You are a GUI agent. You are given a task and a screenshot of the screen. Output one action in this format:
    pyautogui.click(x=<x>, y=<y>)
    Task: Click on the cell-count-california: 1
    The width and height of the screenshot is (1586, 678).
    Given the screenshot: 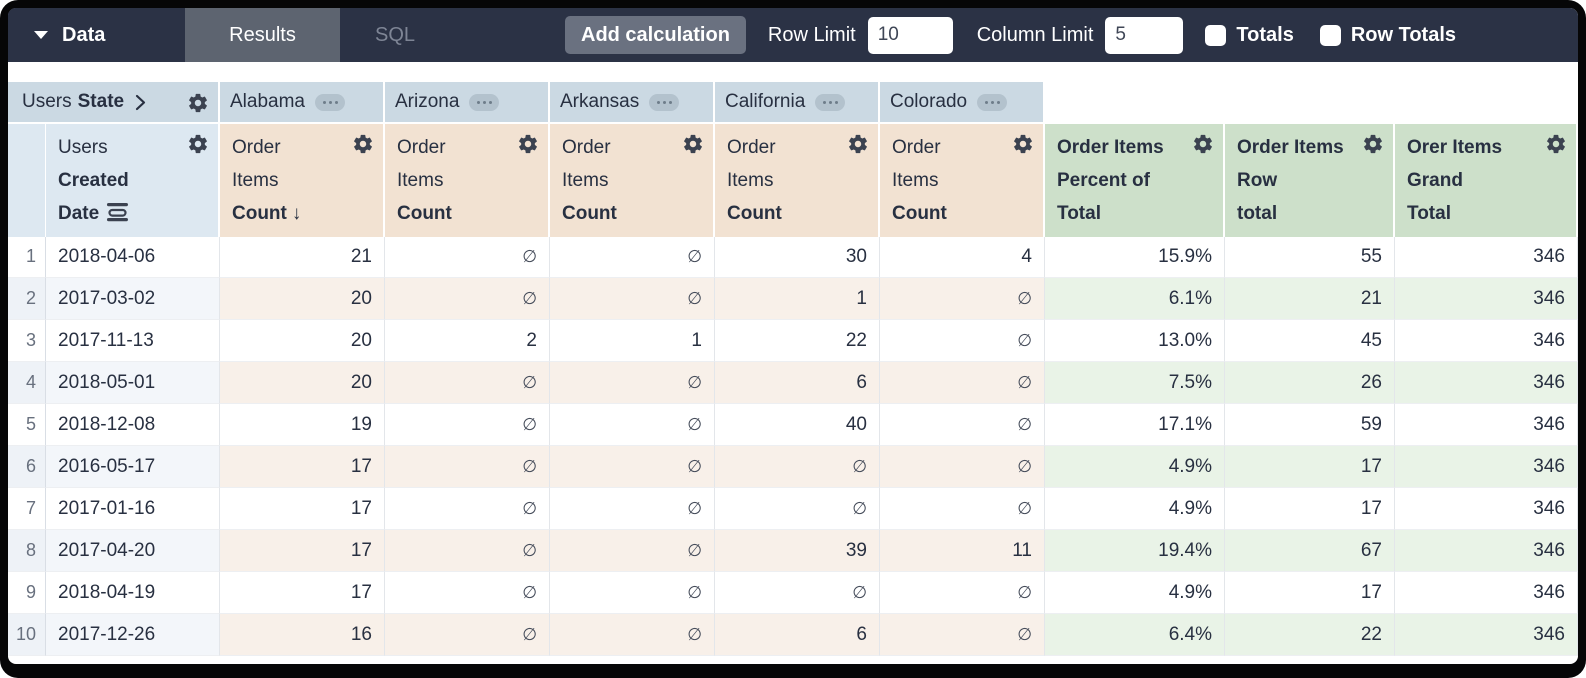 What is the action you would take?
    pyautogui.click(x=797, y=299)
    